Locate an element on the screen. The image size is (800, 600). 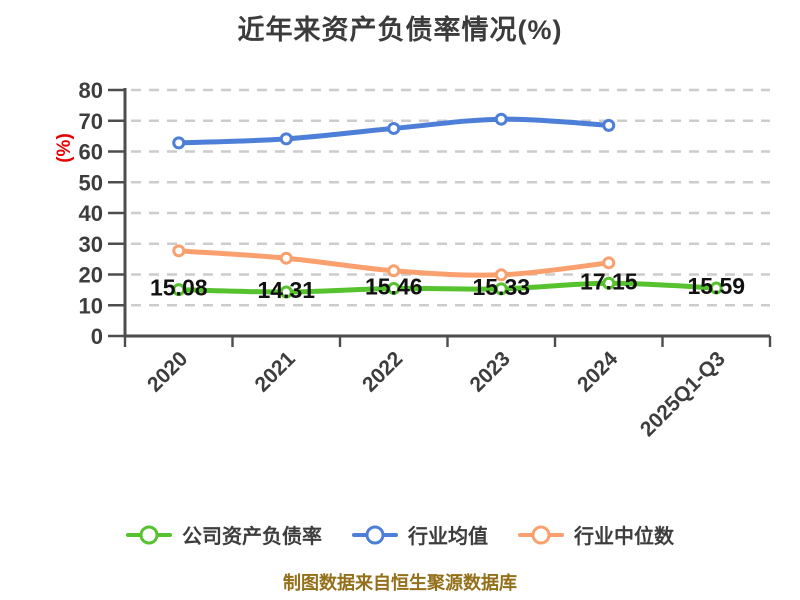
y-tick-label: 20 is located at coordinates (91, 275).